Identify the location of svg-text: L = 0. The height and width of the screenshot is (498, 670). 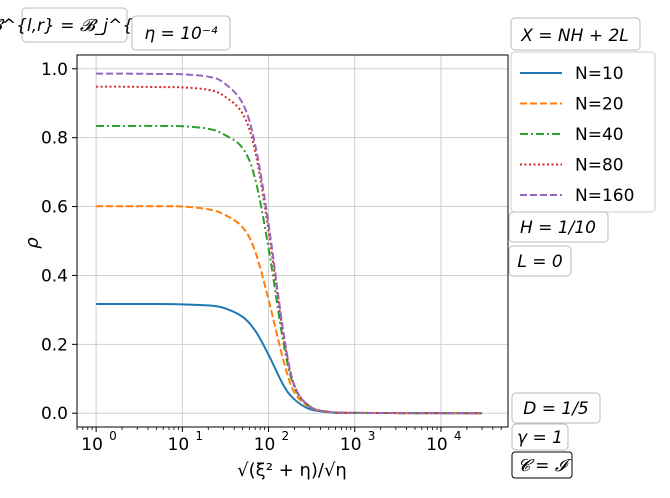
(539, 262).